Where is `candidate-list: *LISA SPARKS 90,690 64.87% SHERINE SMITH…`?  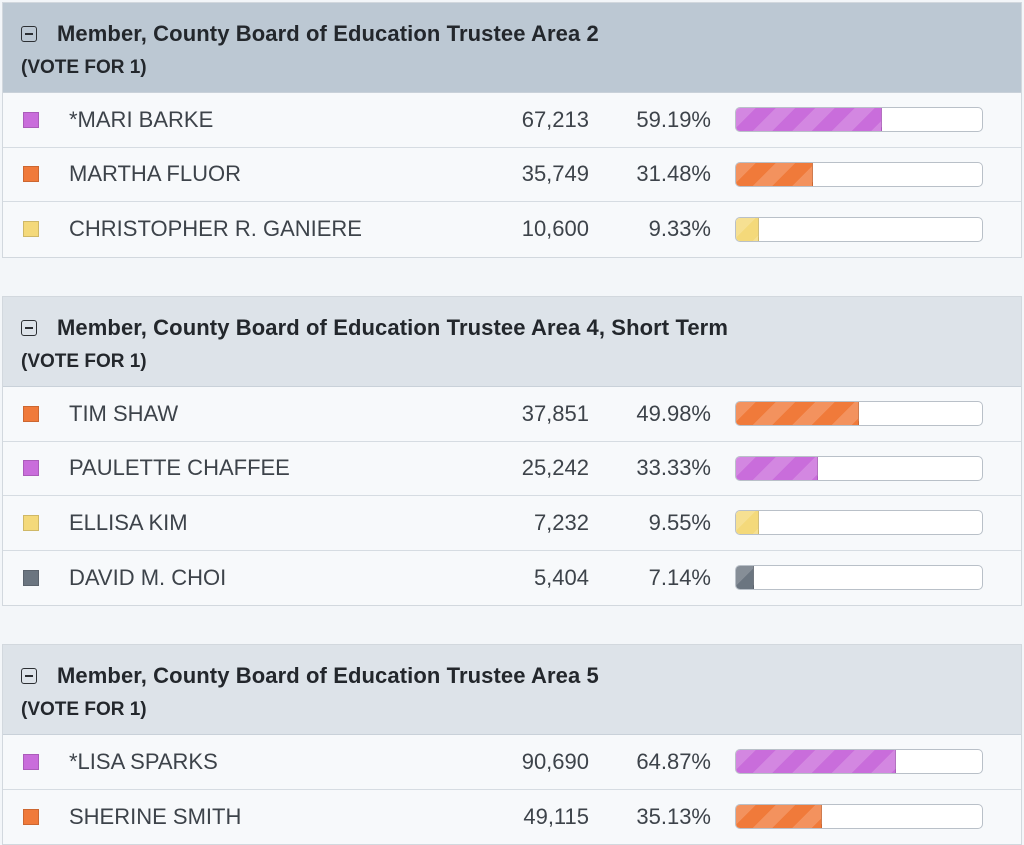 candidate-list: *LISA SPARKS 90,690 64.87% SHERINE SMITH… is located at coordinates (512, 789).